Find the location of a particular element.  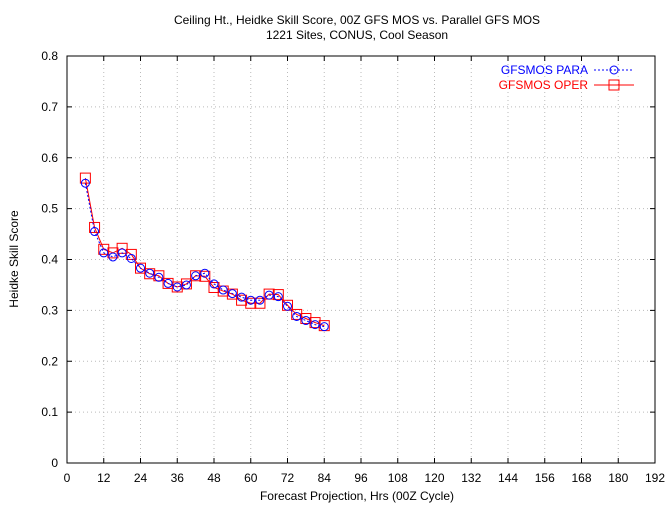

x-tick-label: 60 is located at coordinates (251, 478).